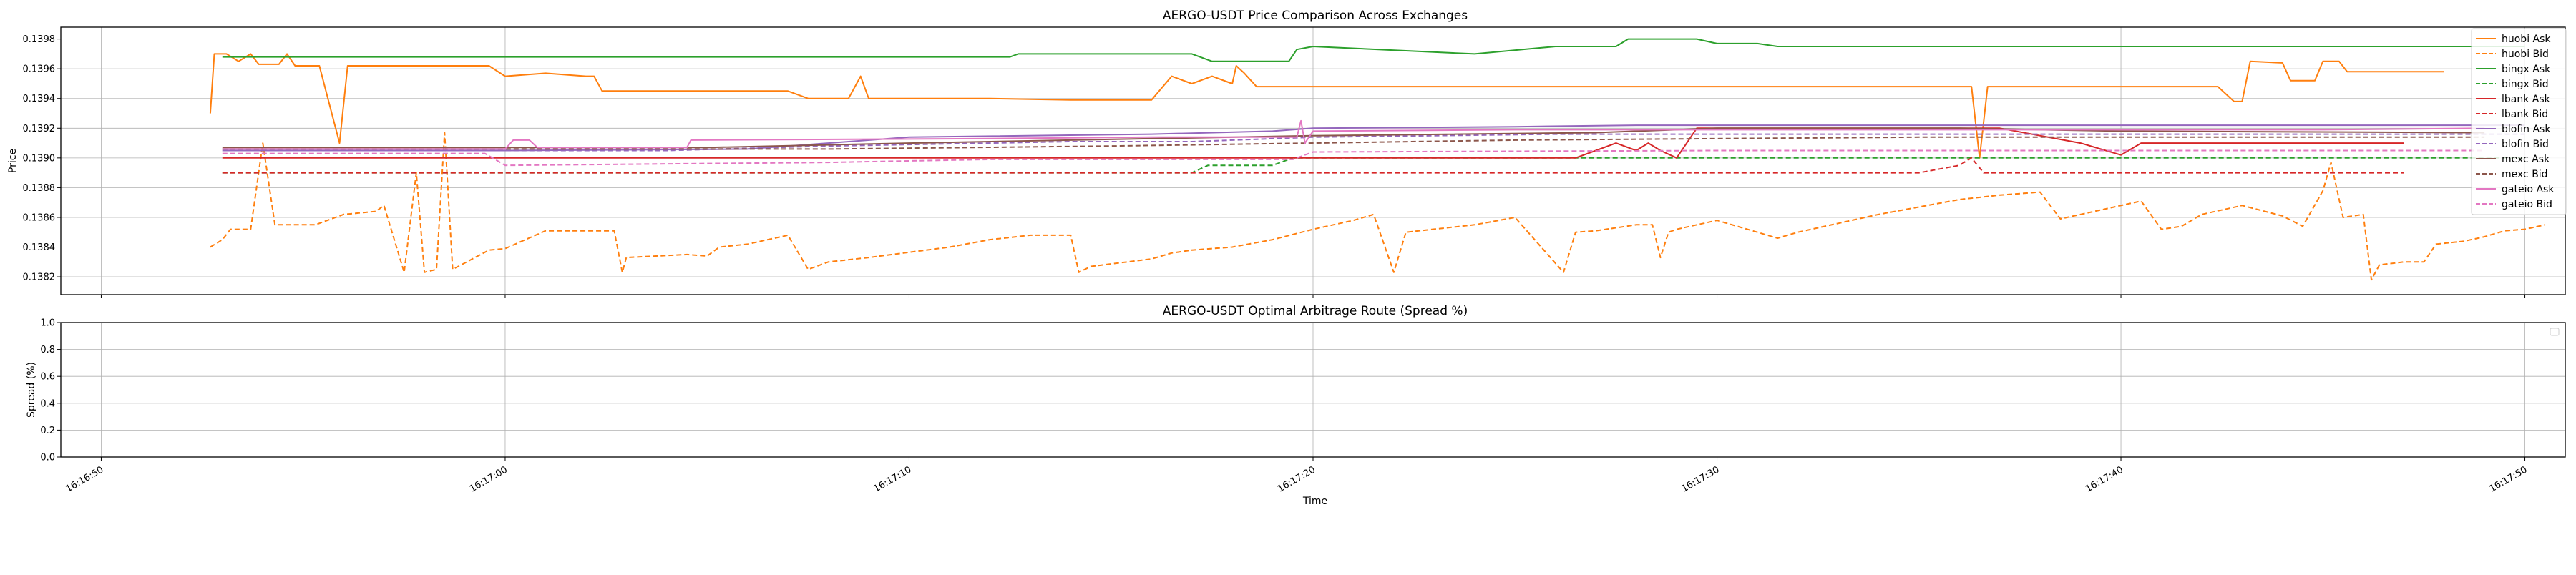  I want to click on price-y-tick-label: 0.1396, so click(39, 69).